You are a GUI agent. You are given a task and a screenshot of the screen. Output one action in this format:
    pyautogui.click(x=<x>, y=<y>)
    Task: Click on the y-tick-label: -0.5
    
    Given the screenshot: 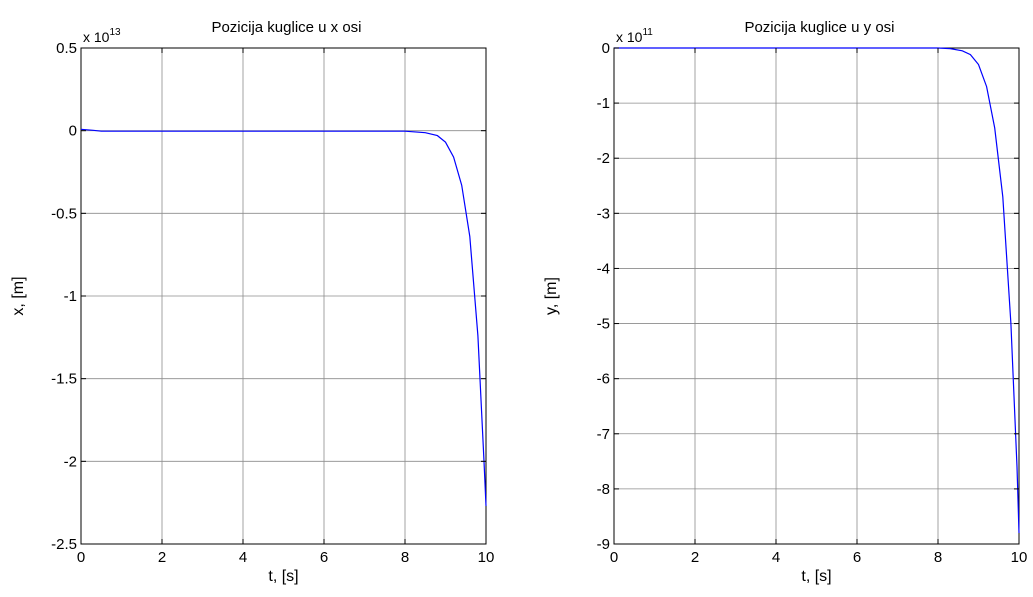 What is the action you would take?
    pyautogui.click(x=64, y=213)
    